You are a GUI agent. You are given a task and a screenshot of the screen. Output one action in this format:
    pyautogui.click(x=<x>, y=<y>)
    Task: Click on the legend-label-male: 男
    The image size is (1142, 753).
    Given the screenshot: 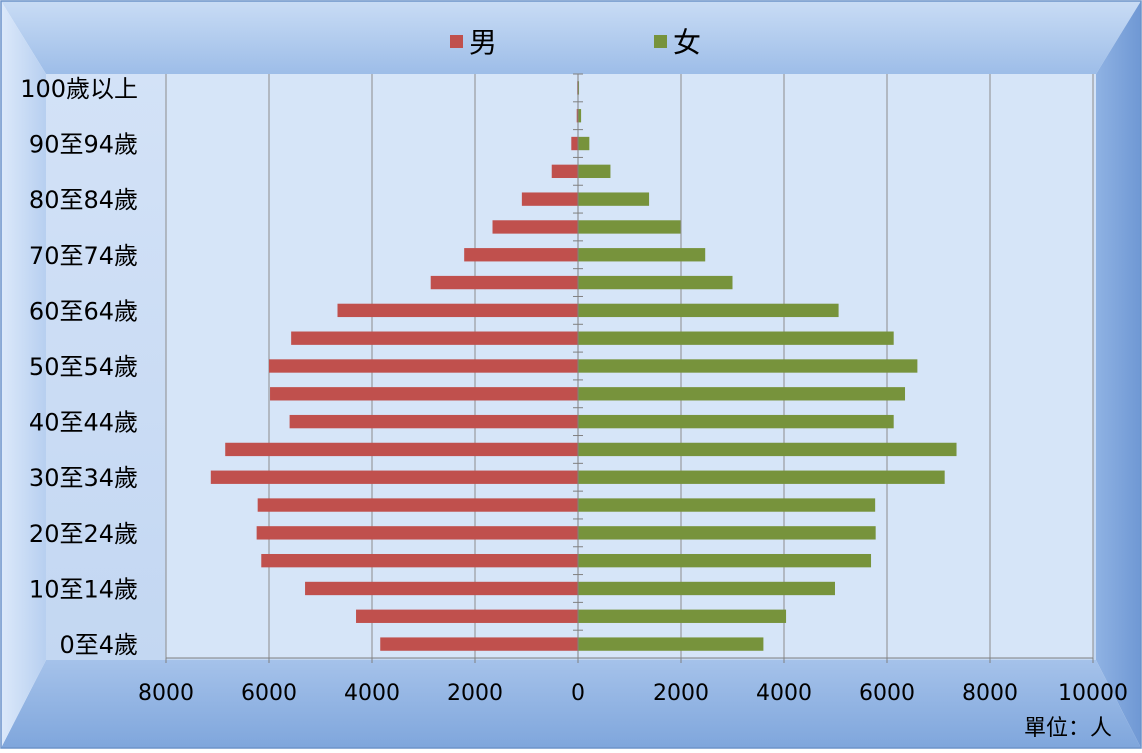 What is the action you would take?
    pyautogui.click(x=483, y=42)
    